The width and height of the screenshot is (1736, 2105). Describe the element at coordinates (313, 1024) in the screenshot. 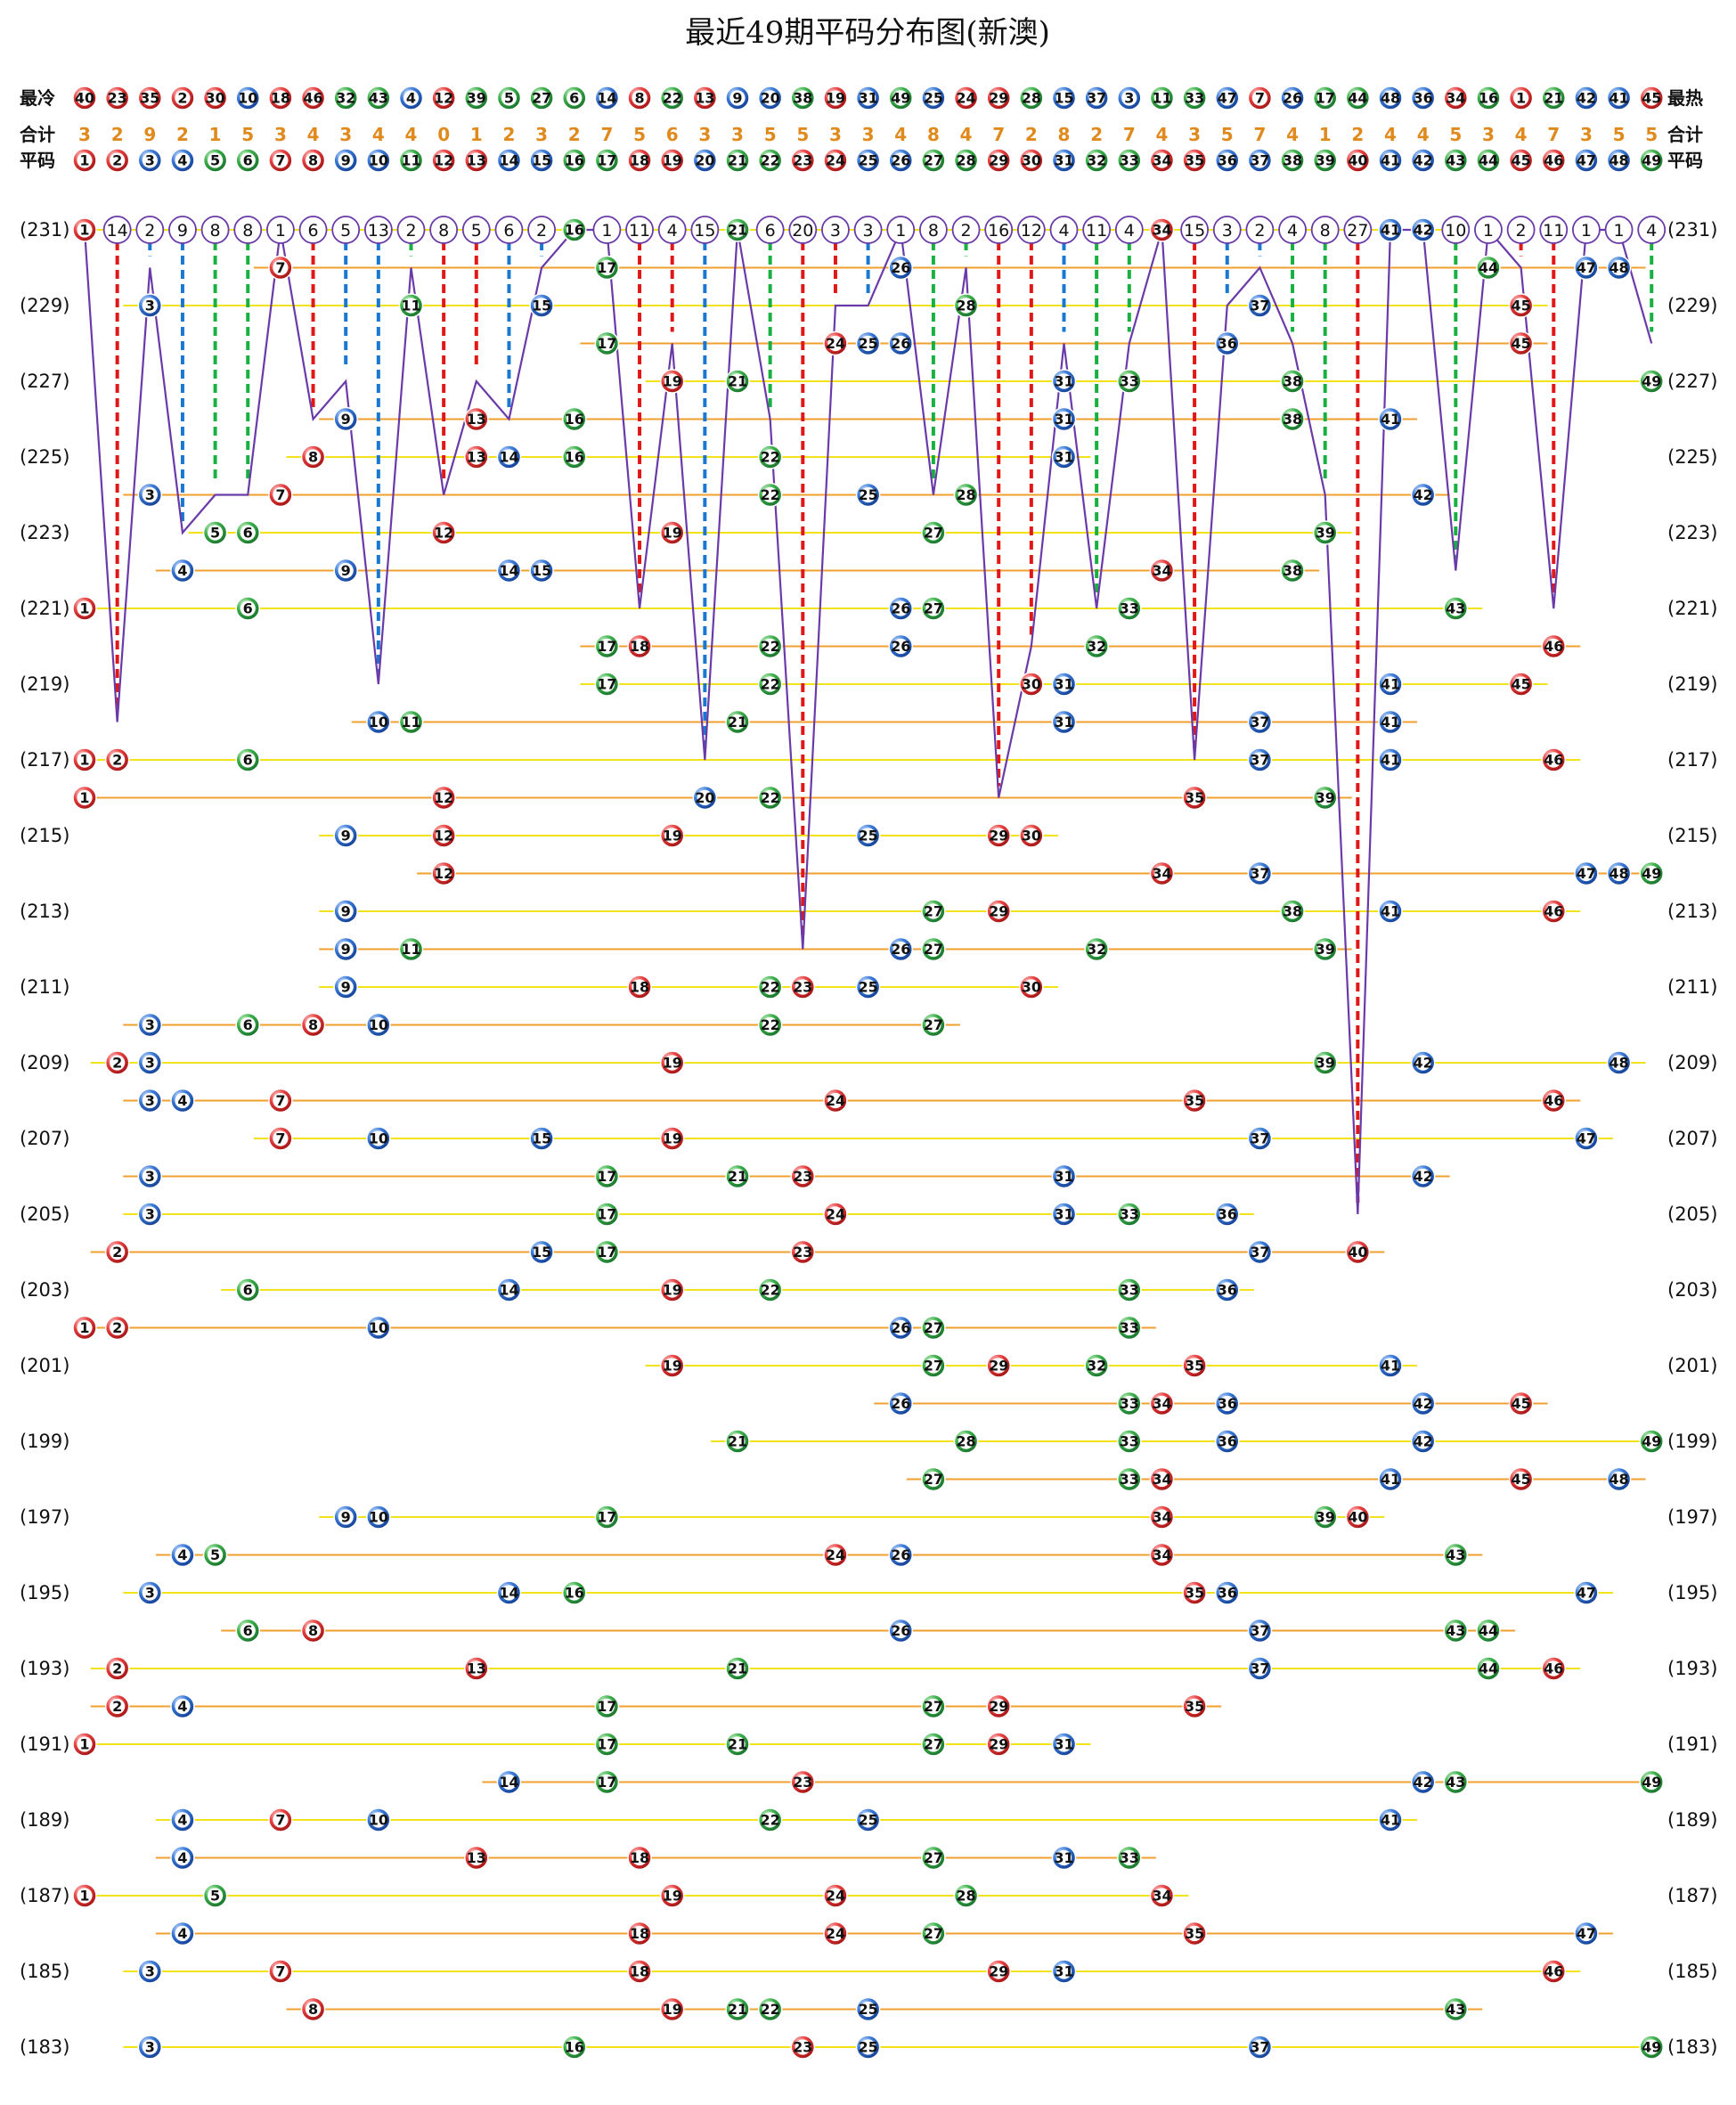

I see `ball-number: 8` at that location.